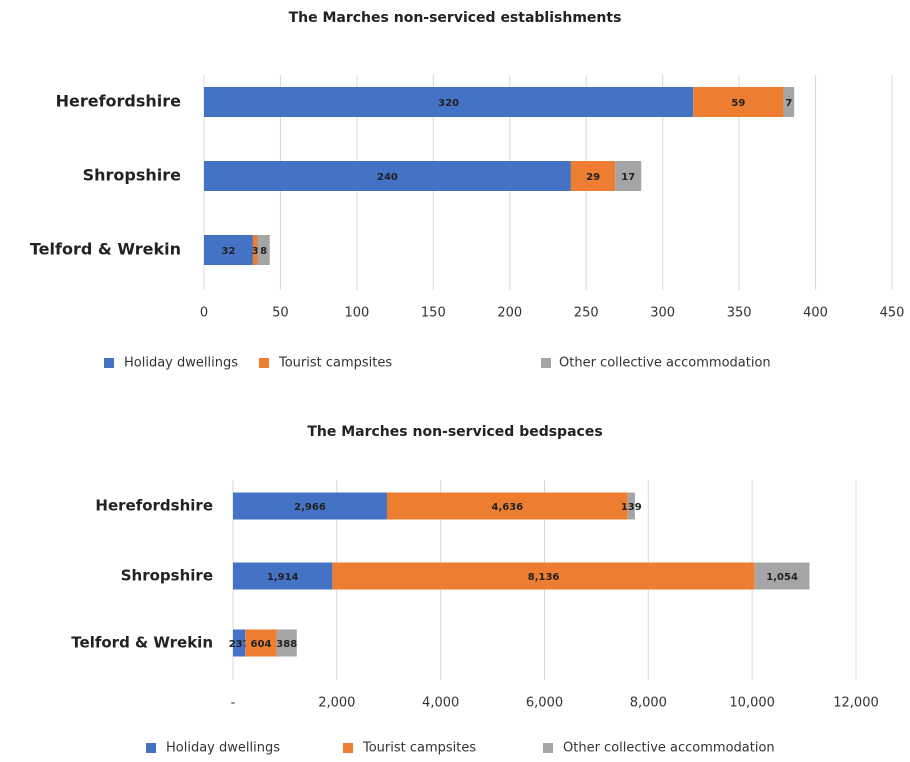  I want to click on data-label: 237, so click(239, 644).